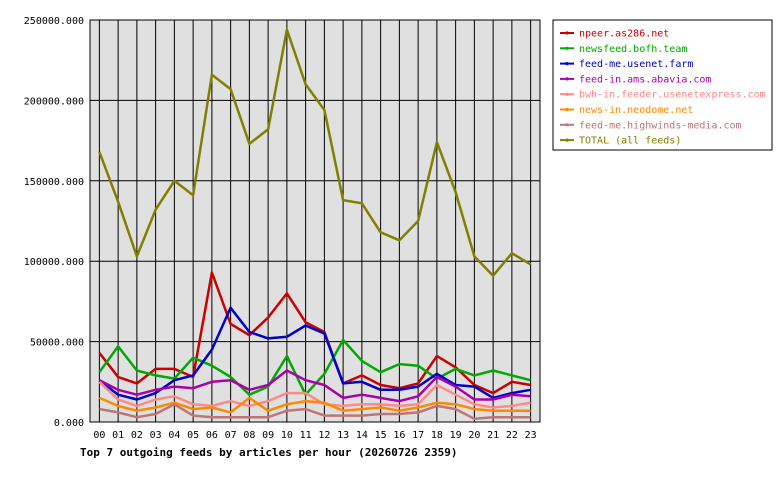 The height and width of the screenshot is (480, 780). I want to click on legend-label: TOTAL (all feeds), so click(630, 141).